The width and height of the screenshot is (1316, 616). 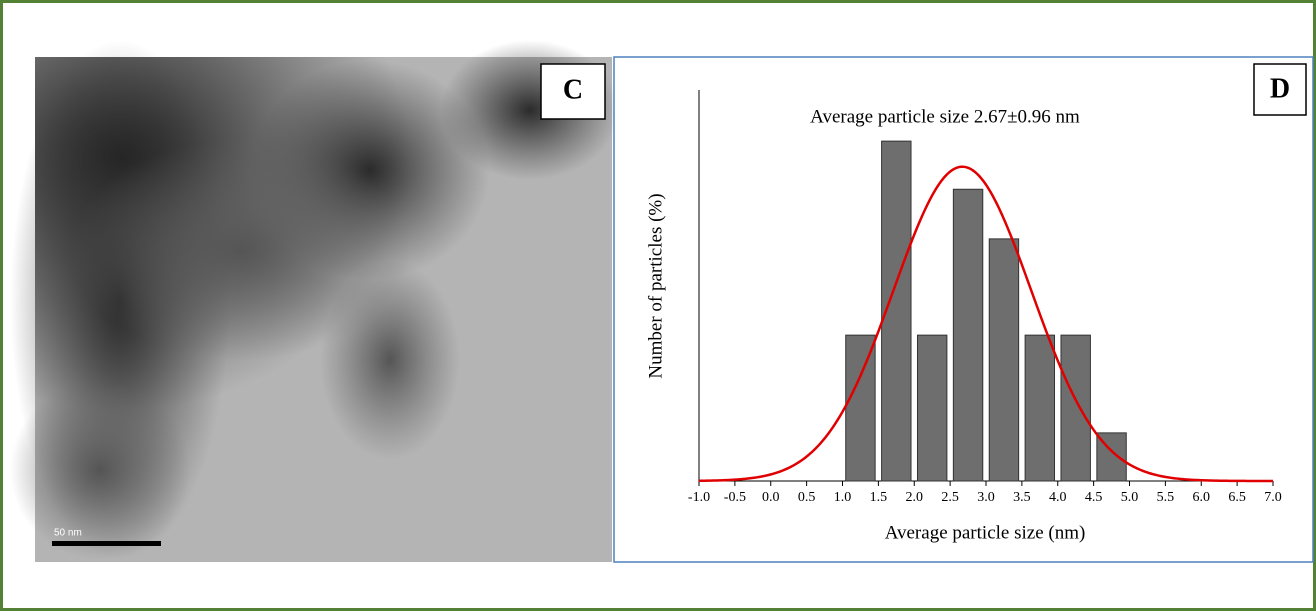 I want to click on x-tick-label: 3.0, so click(x=986, y=497).